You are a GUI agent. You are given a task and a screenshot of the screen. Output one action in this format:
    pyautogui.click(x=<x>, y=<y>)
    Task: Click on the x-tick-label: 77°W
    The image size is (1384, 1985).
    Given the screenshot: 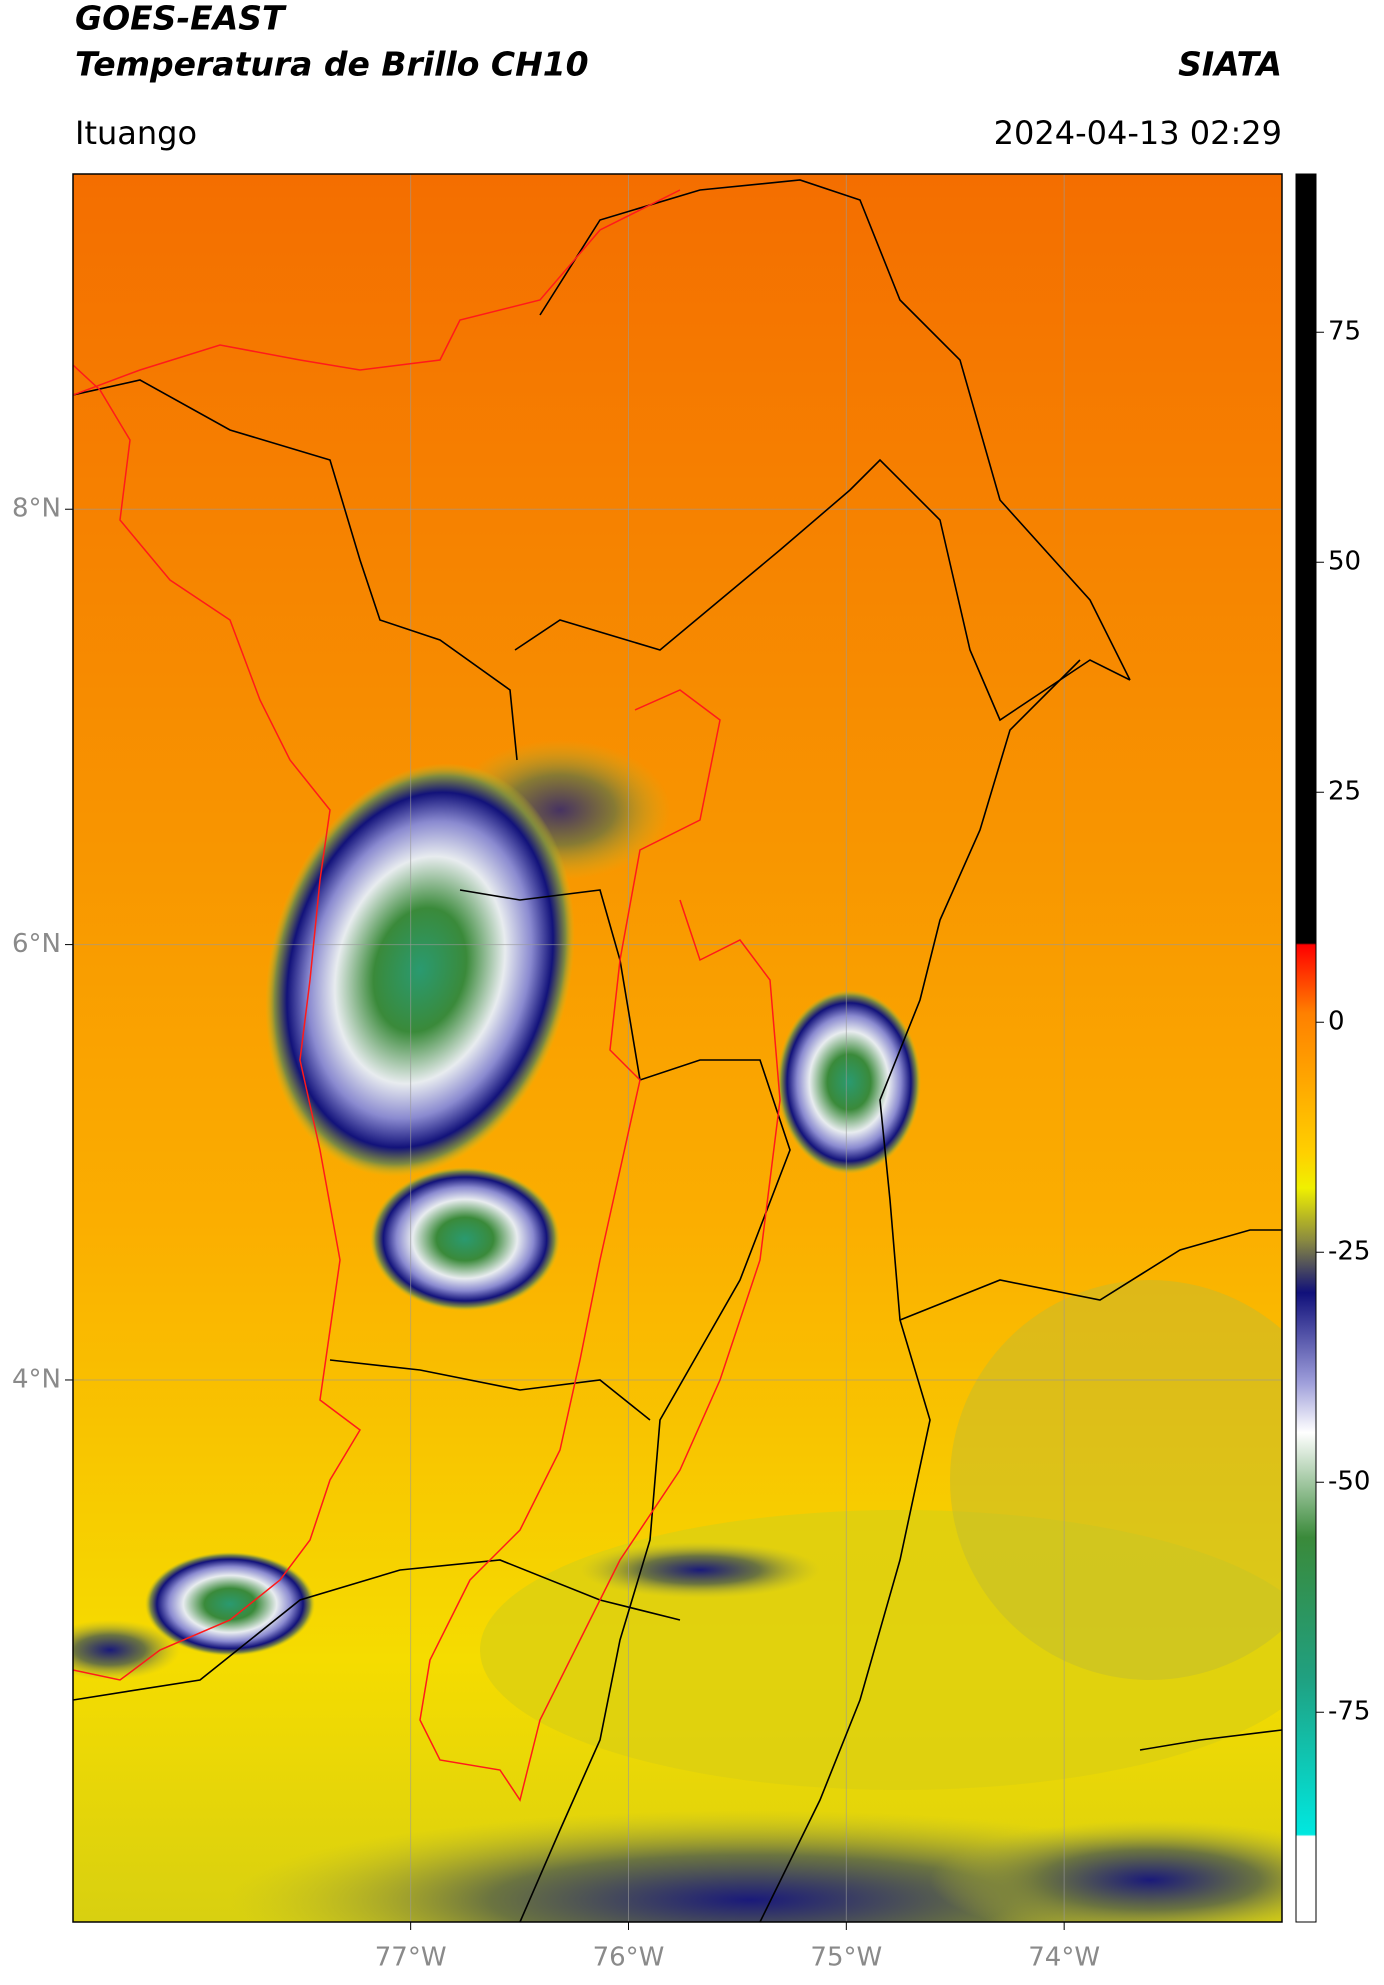 What is the action you would take?
    pyautogui.click(x=411, y=1958)
    